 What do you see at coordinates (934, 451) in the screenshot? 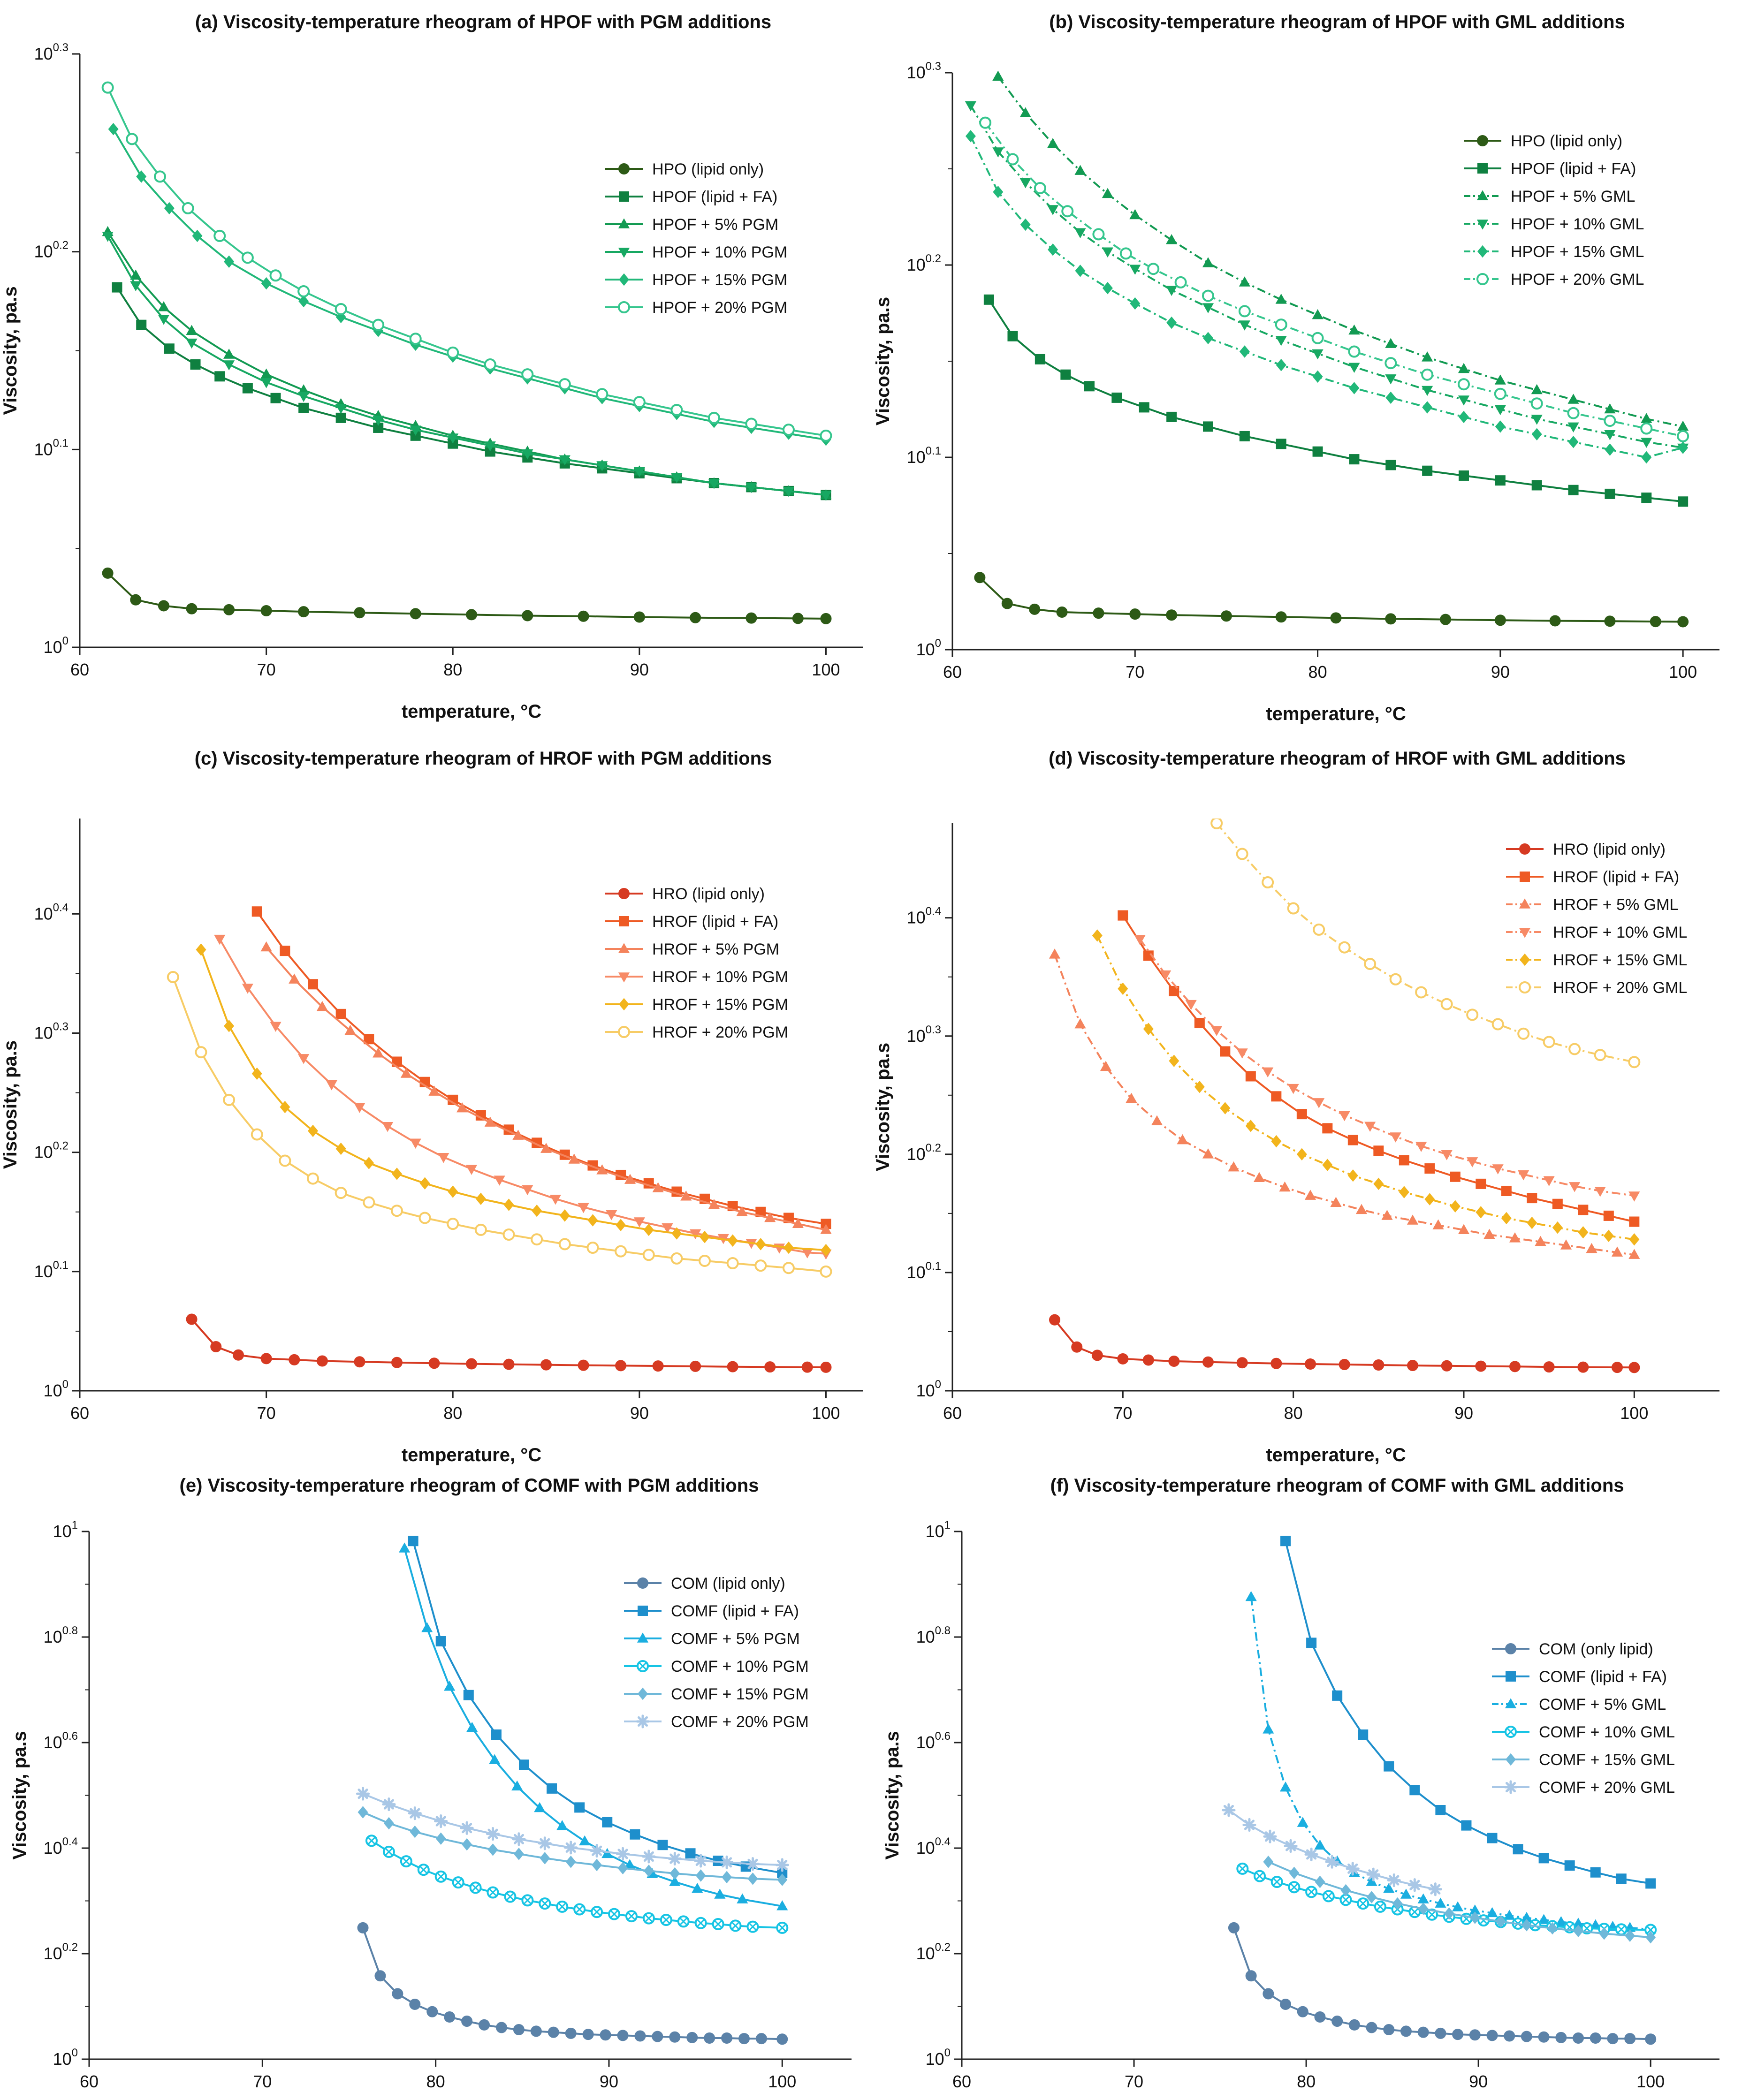
I see `y-tick-exponent: 0.1` at bounding box center [934, 451].